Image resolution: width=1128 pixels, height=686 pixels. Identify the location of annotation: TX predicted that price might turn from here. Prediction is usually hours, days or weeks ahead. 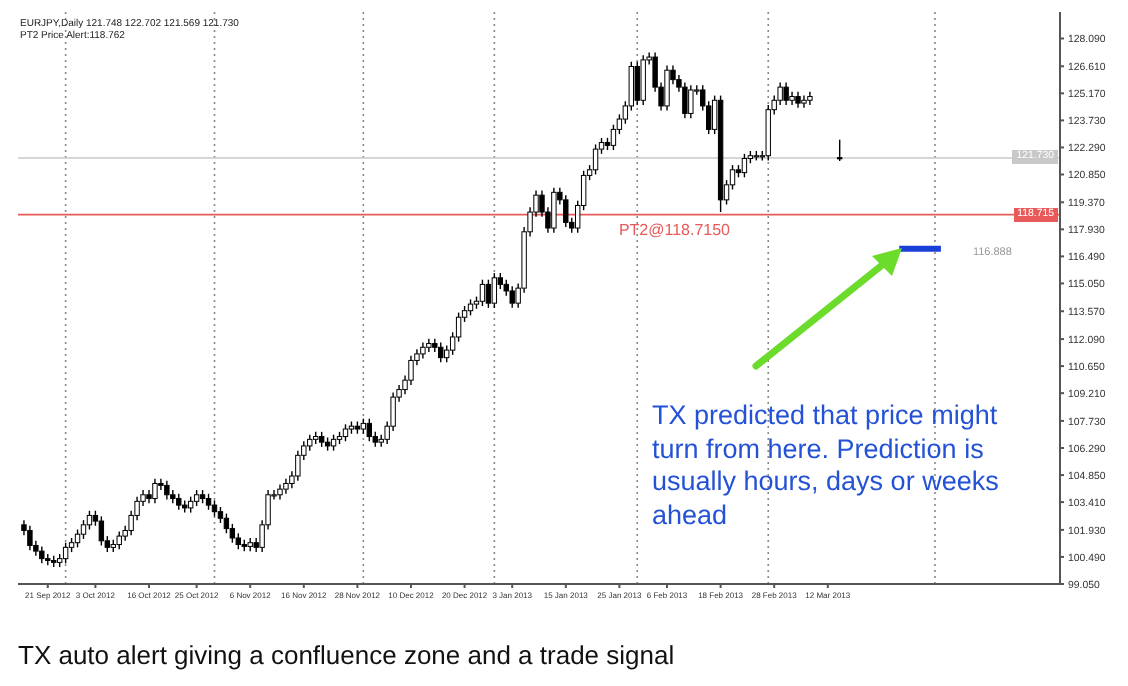
(826, 466).